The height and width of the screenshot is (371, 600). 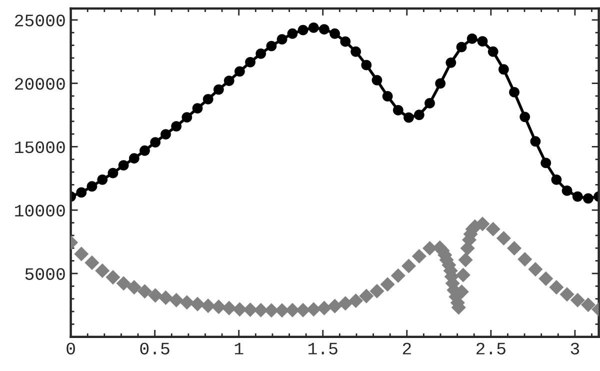 I want to click on x-tick-label: 0.5, so click(x=155, y=348).